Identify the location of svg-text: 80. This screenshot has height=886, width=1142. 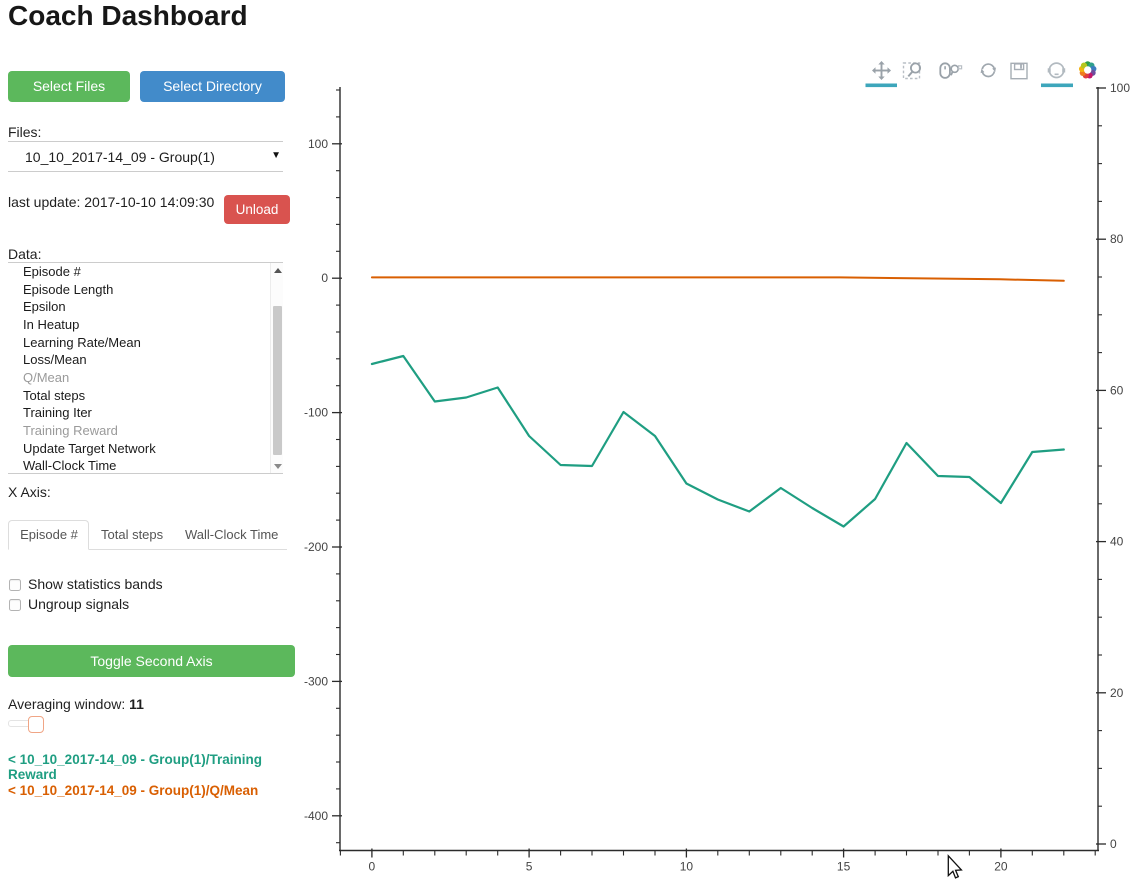
(1117, 239).